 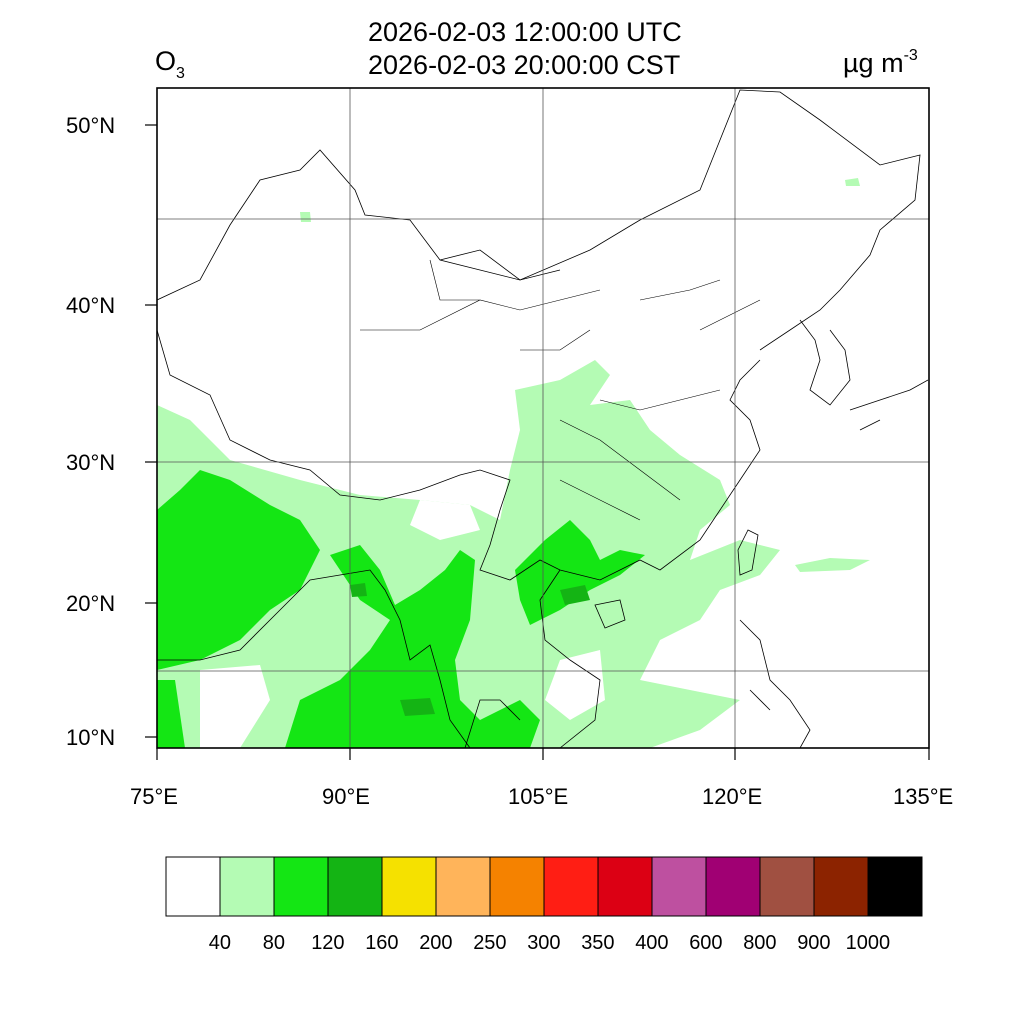 I want to click on china-west-south-border, so click(x=459, y=455).